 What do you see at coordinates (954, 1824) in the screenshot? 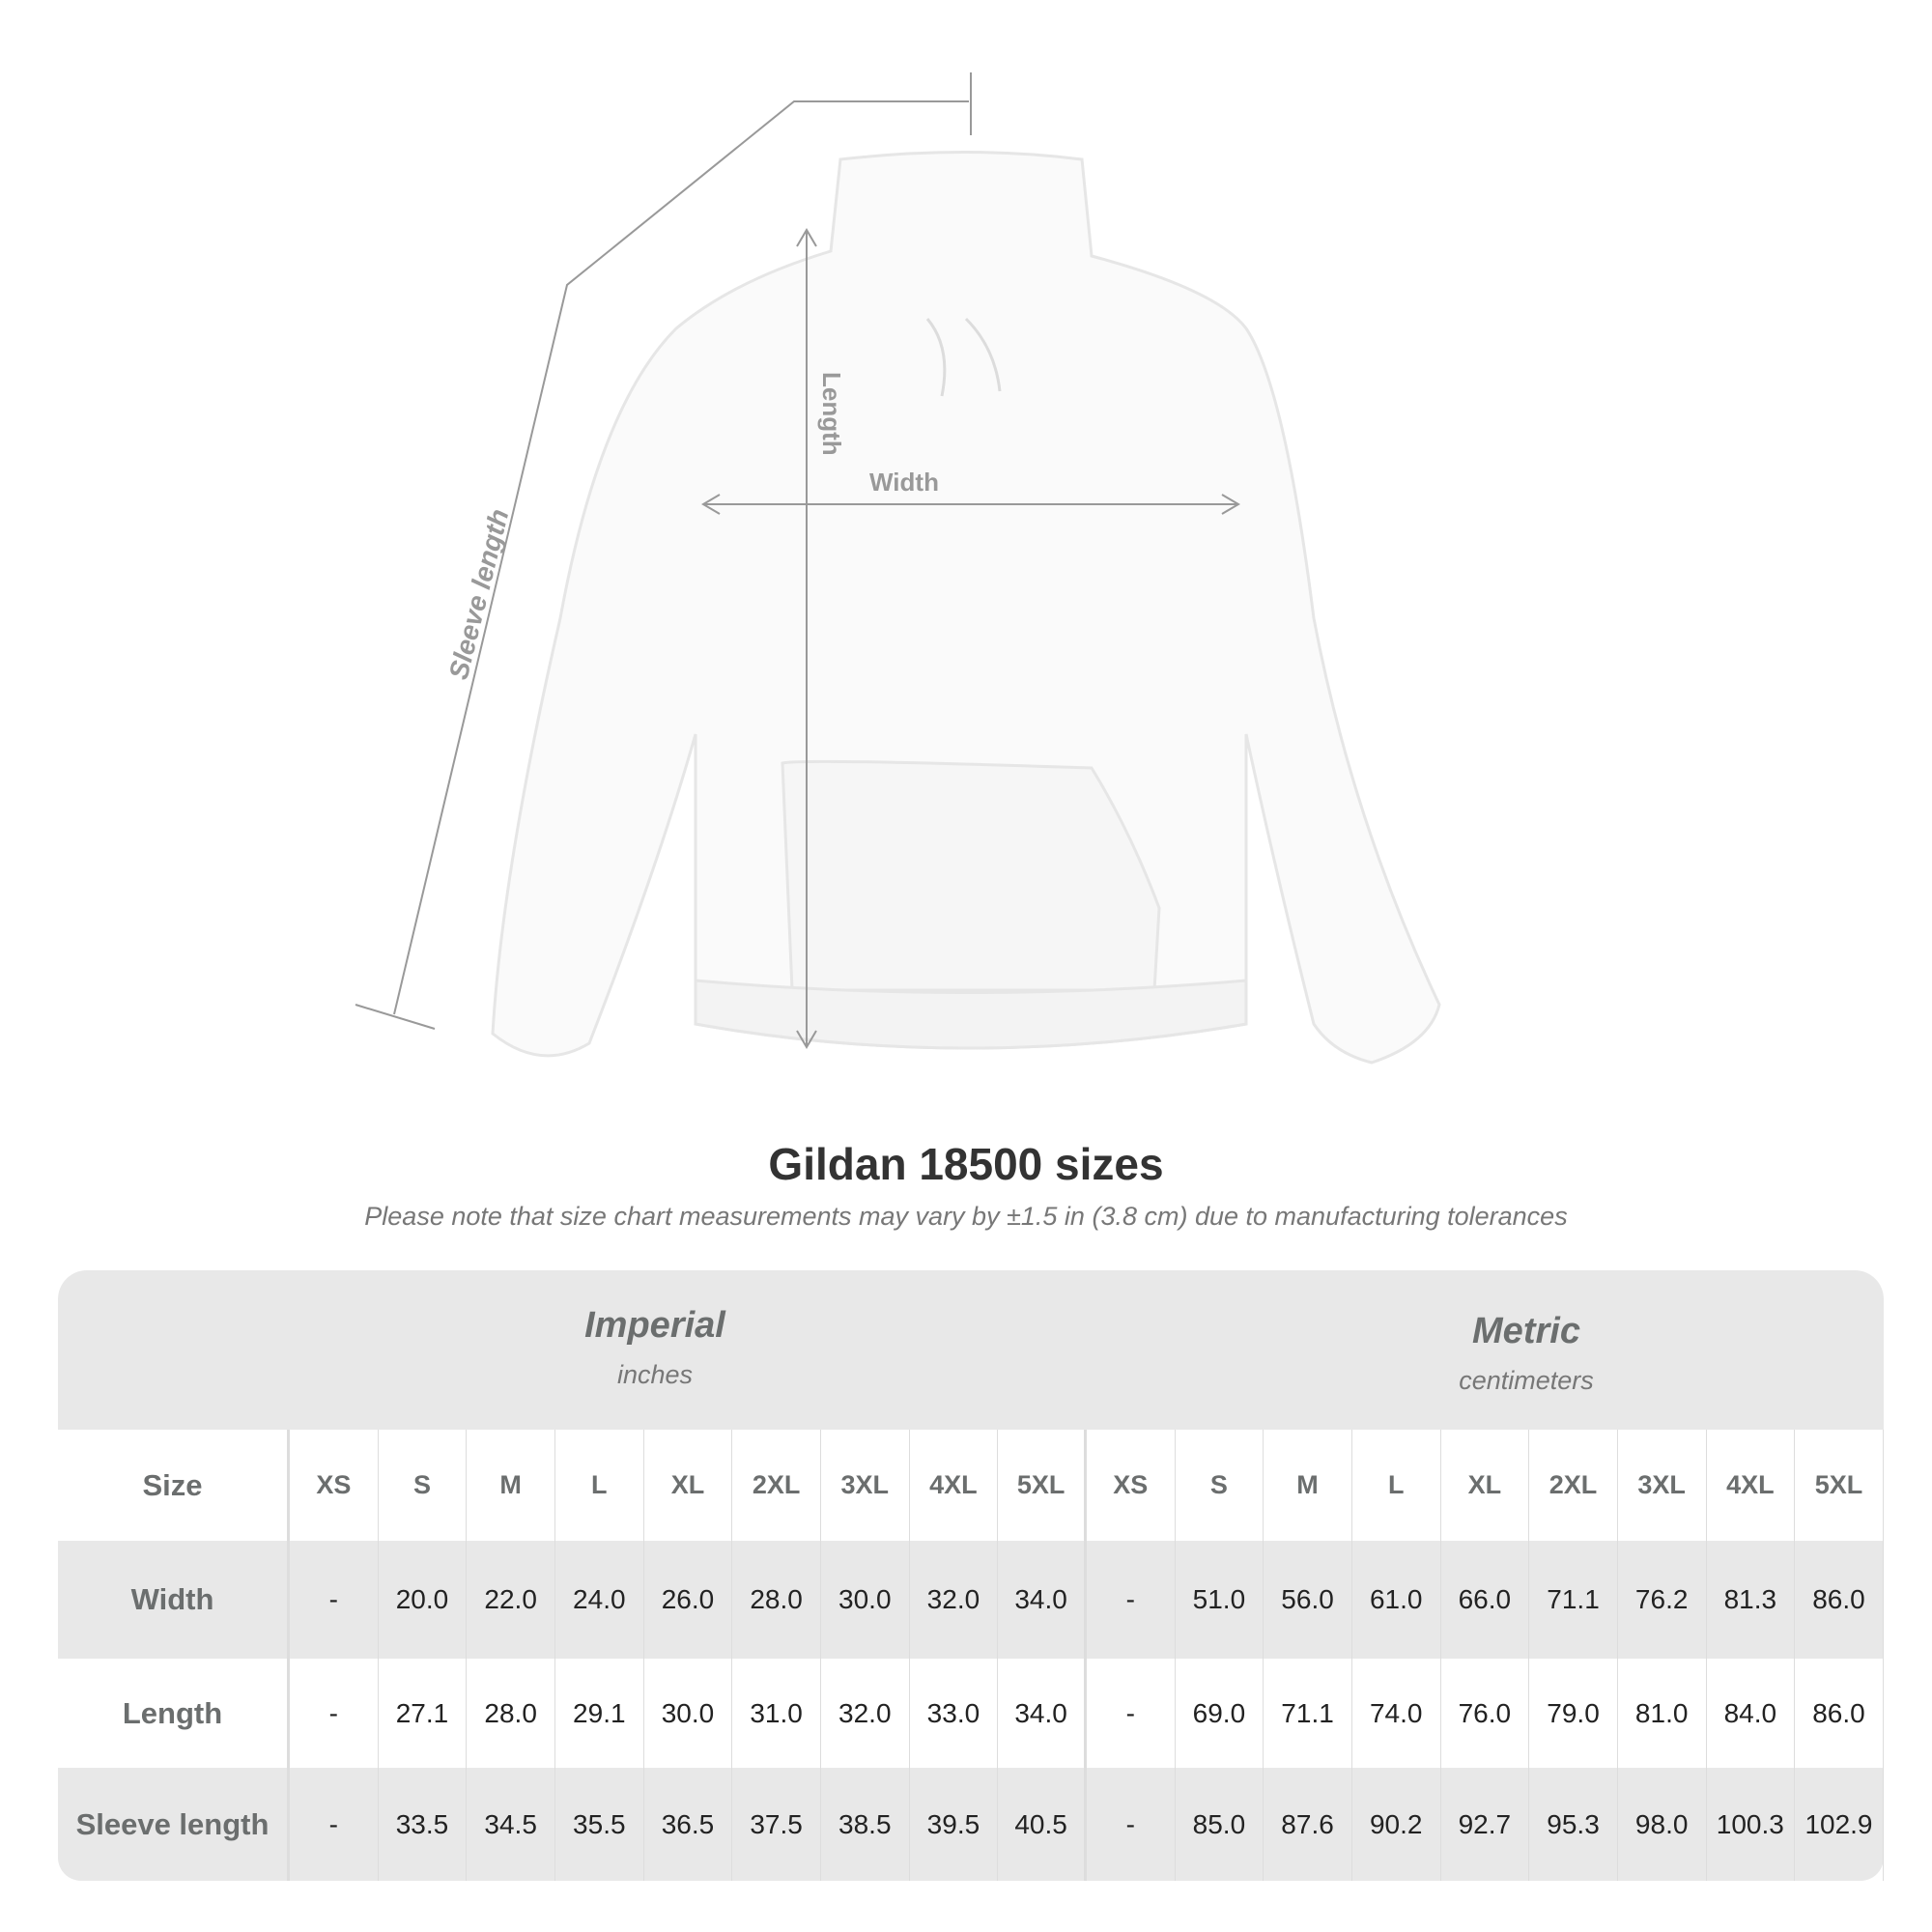
I see `imperial-value-cell: 39.5` at bounding box center [954, 1824].